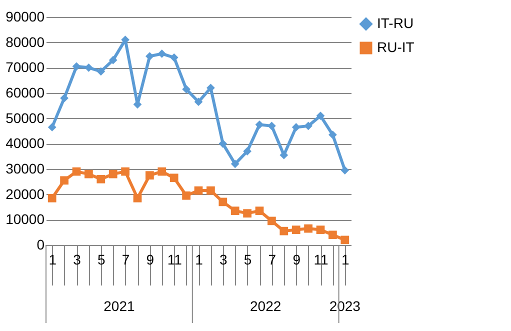 Image resolution: width=511 pixels, height=331 pixels. Describe the element at coordinates (25, 194) in the screenshot. I see `y-tick-label: 20000` at that location.